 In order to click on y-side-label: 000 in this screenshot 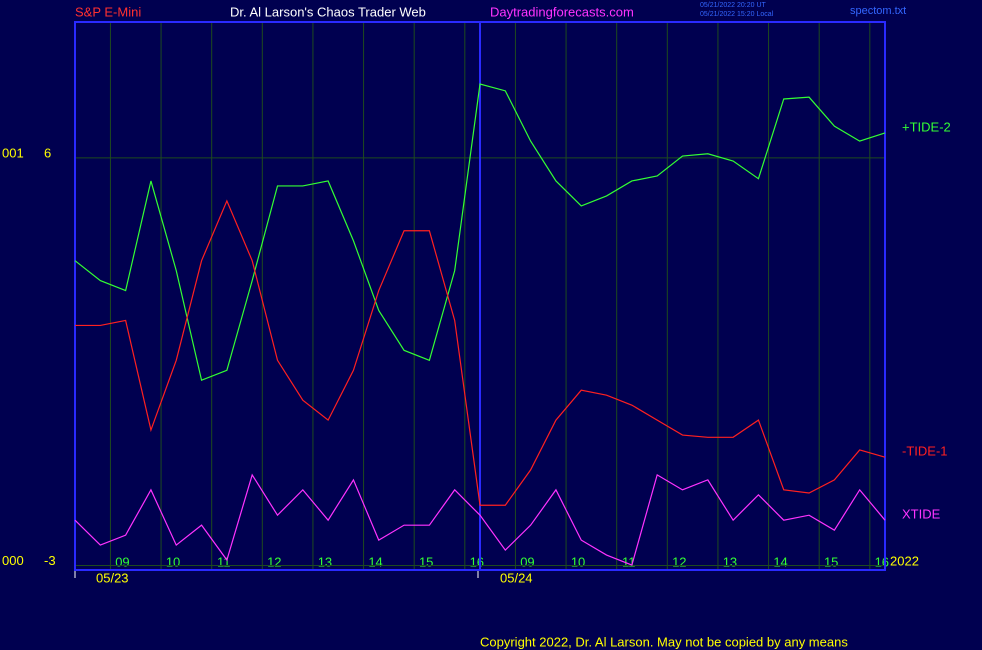, I will do `click(13, 560)`.